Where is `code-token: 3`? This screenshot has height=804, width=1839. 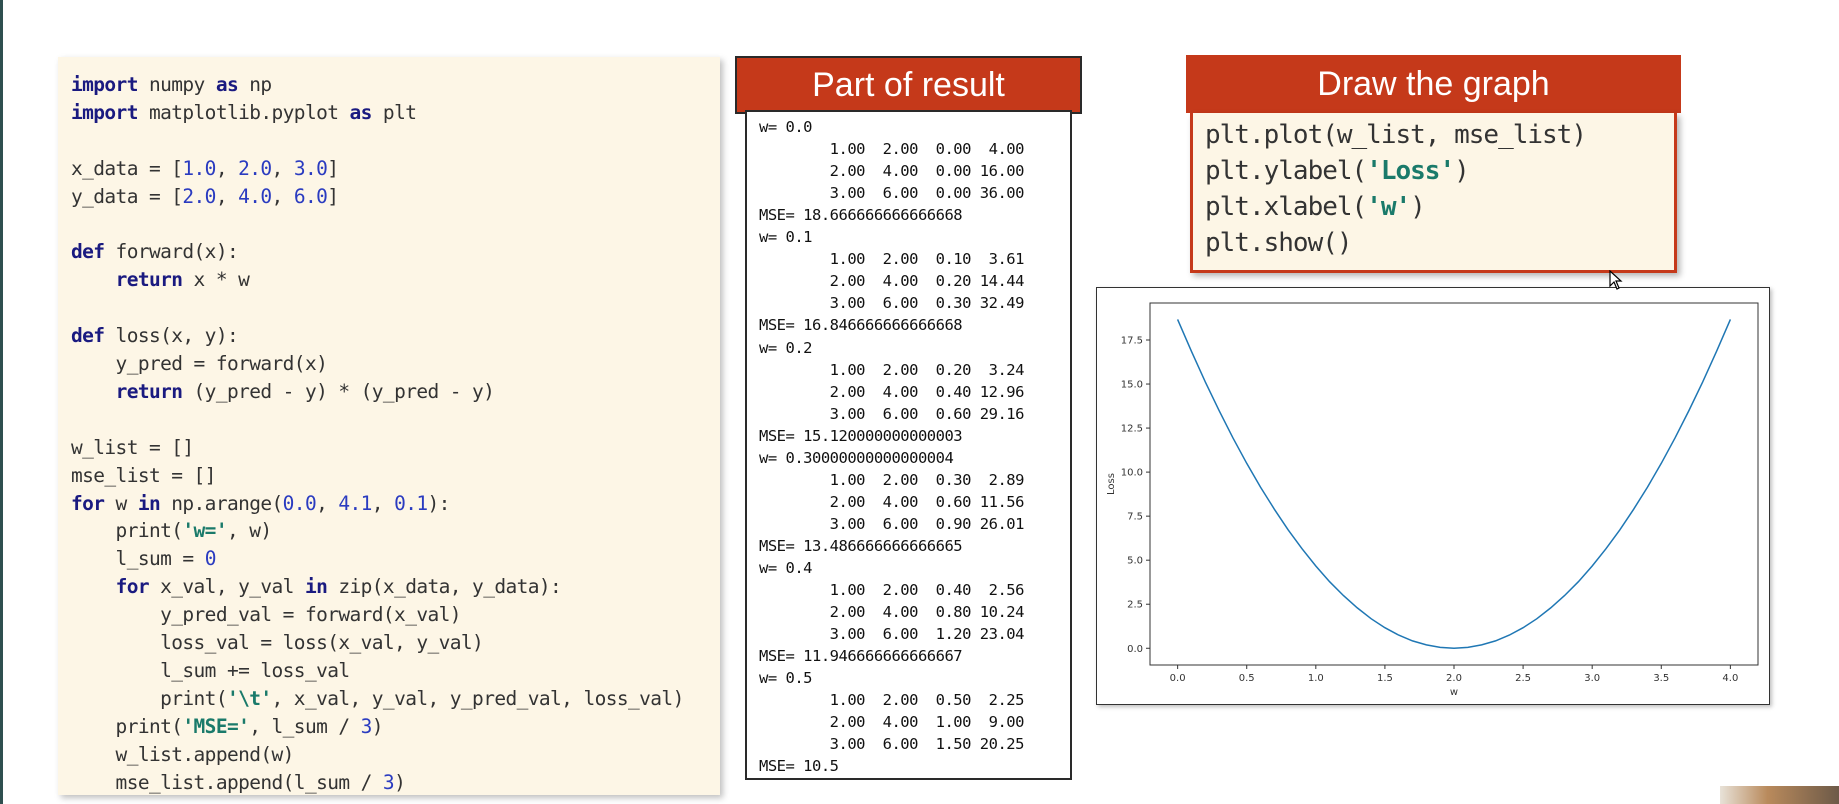
code-token: 3 is located at coordinates (388, 782).